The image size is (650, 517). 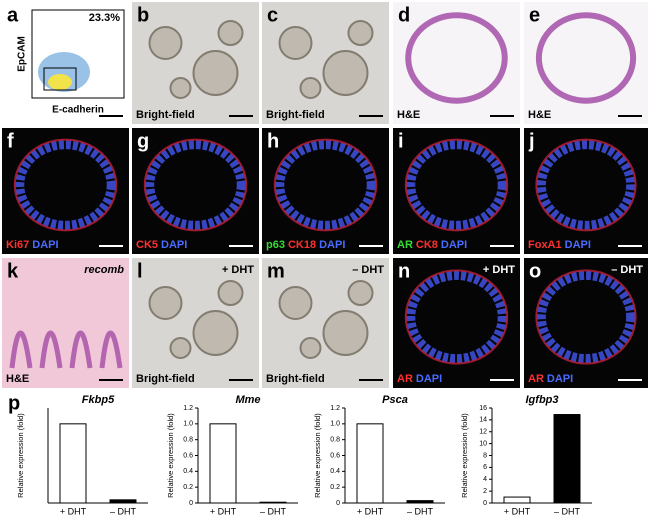 I want to click on panel-letter: i, so click(x=401, y=141).